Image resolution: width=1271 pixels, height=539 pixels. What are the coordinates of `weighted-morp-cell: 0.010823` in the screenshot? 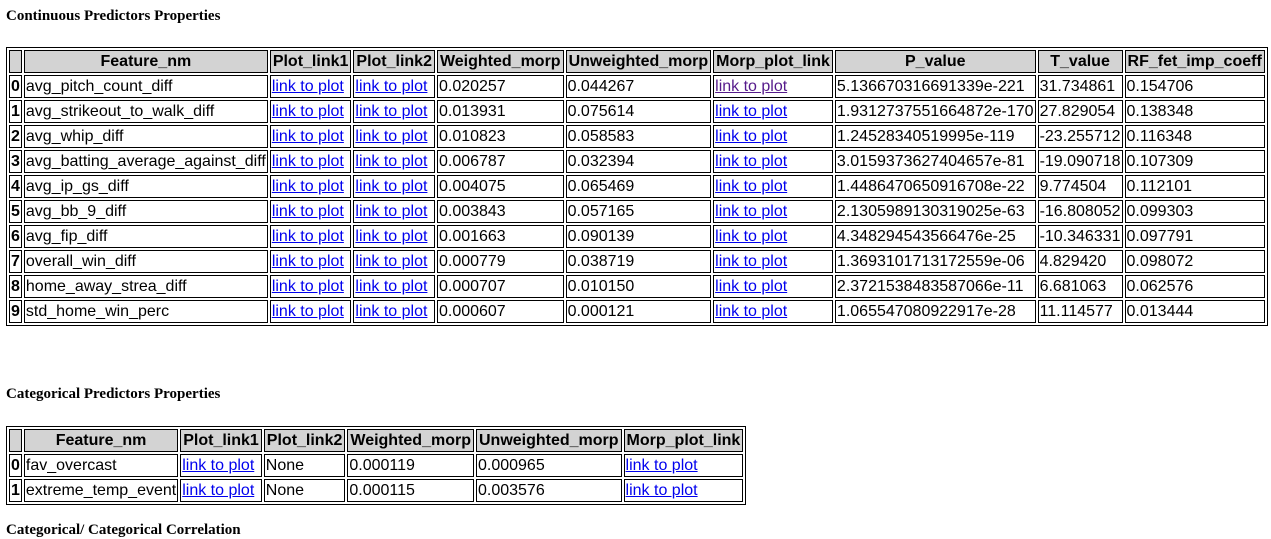 It's located at (500, 136).